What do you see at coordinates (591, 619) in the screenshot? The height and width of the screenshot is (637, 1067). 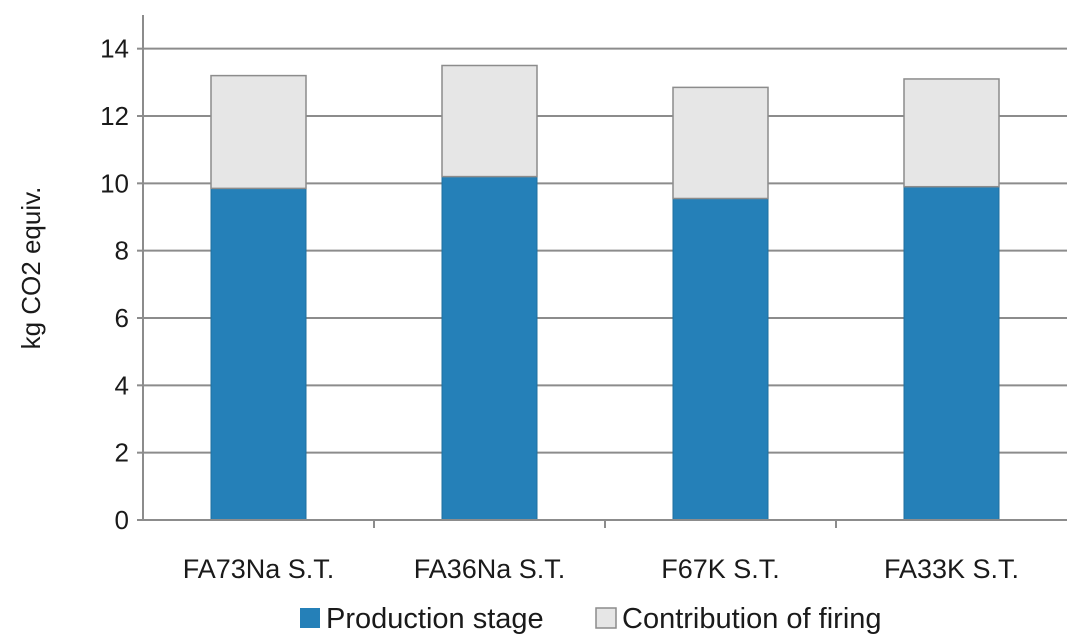 I see `legend: Production stage Contribution of firing` at bounding box center [591, 619].